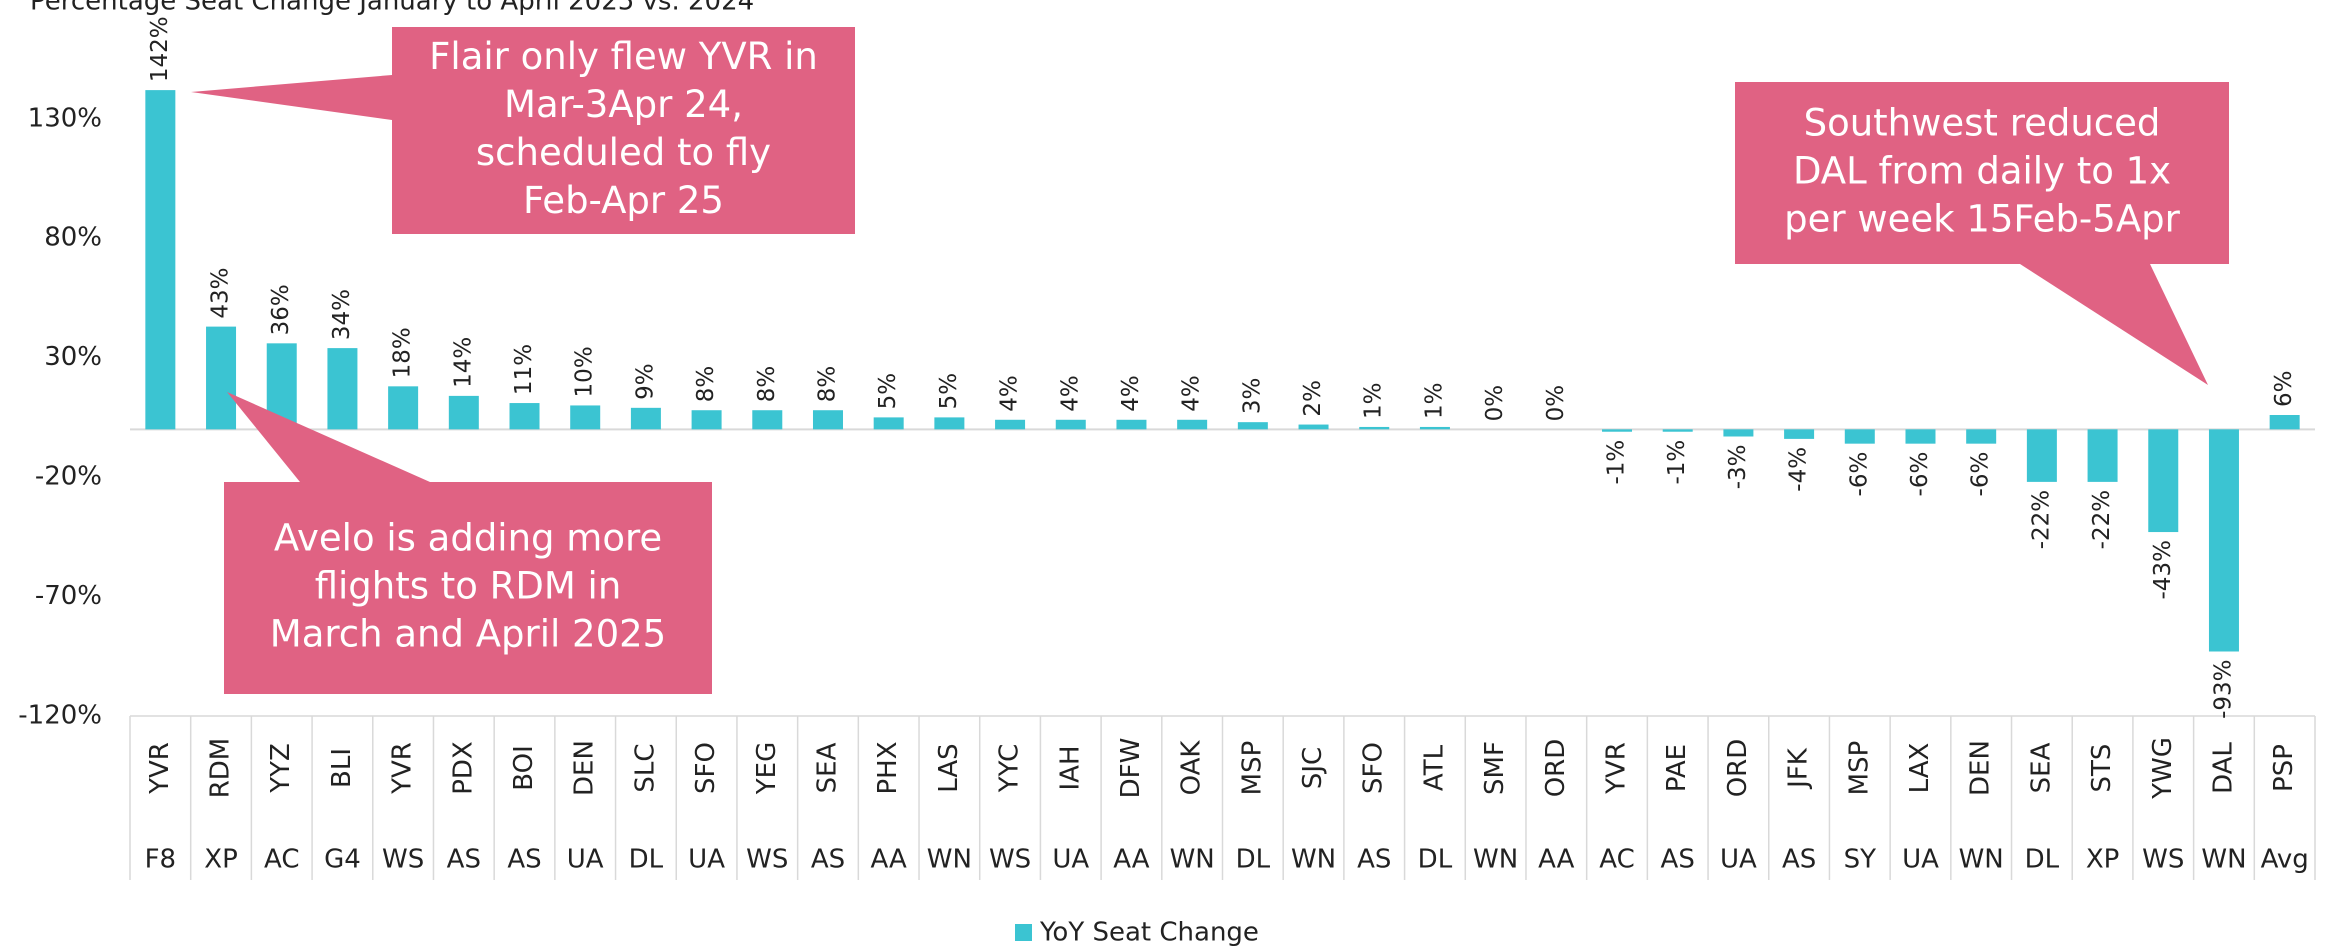  I want to click on value-label: 142%, so click(160, 49).